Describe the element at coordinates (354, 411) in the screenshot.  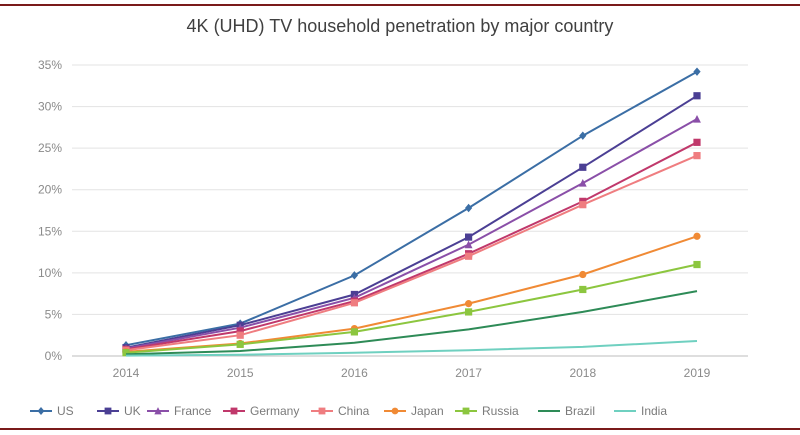
I see `legend-label: China` at that location.